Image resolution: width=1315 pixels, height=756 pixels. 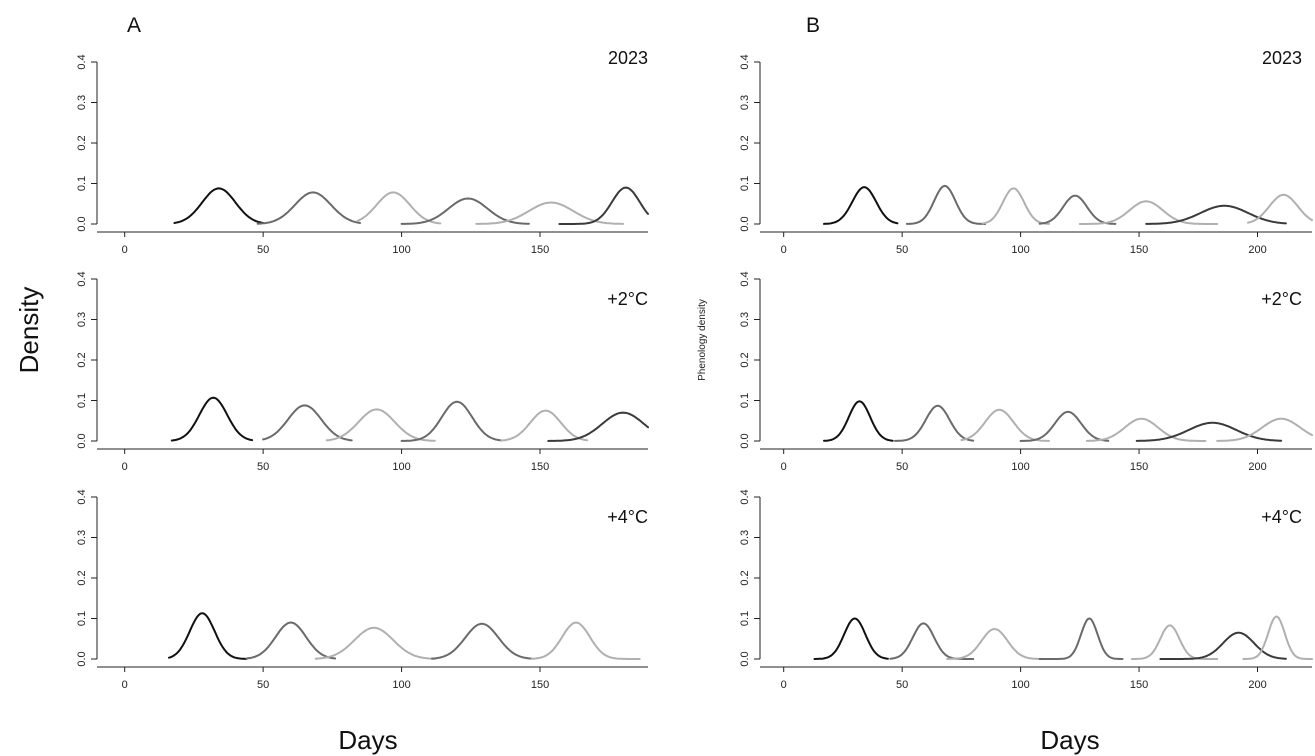 I want to click on panel-b-y-axis-label: Phenology density, so click(x=702, y=340).